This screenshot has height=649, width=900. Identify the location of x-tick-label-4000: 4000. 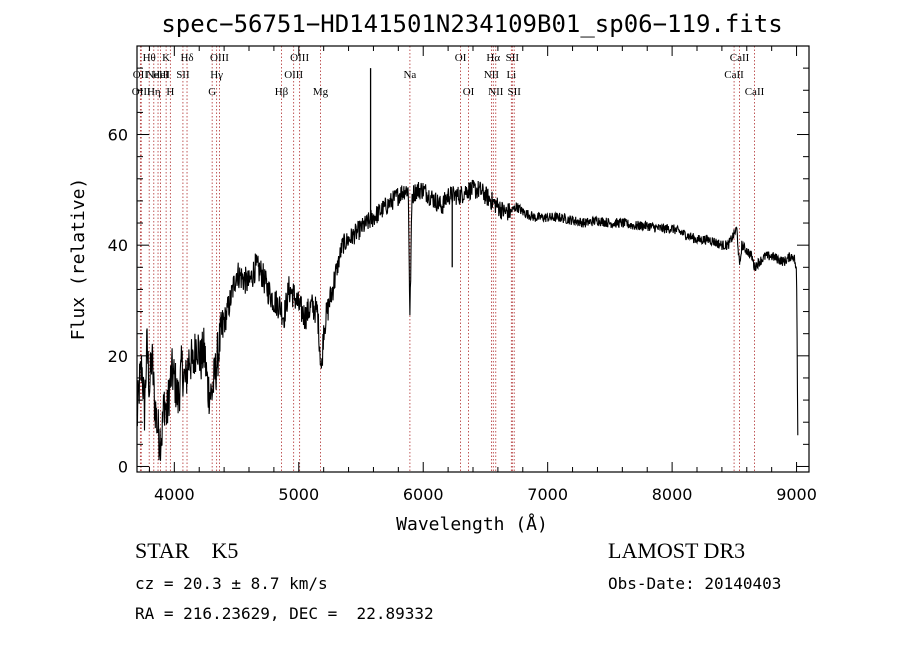
(174, 494).